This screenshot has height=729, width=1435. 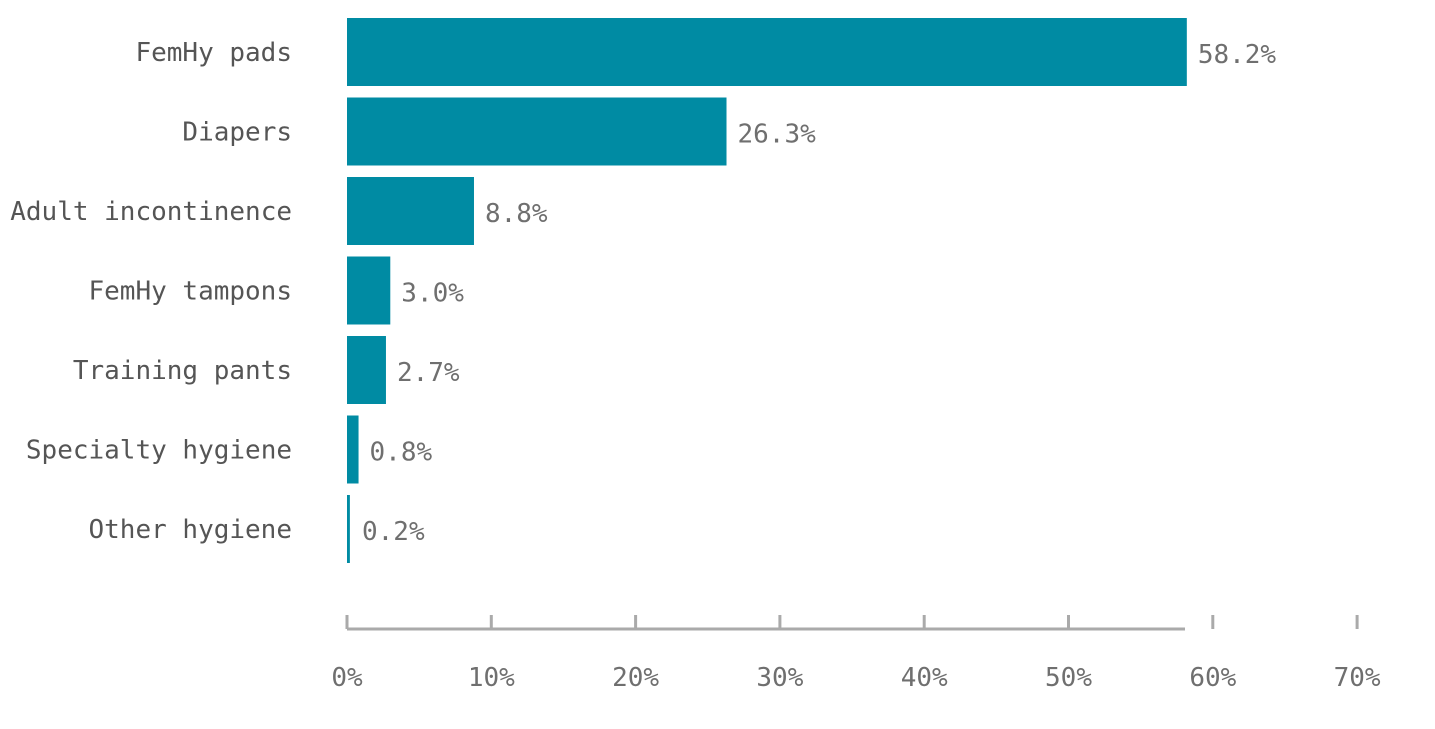 I want to click on category-label-training-pants: Training pants, so click(x=182, y=371).